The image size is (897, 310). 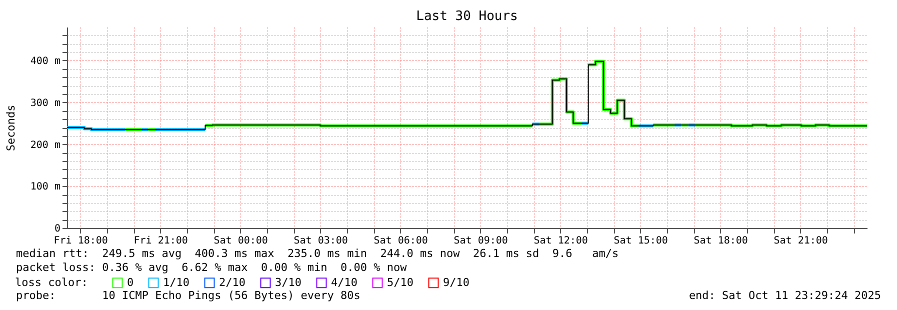 I want to click on legend-label: 2/10, so click(x=232, y=282).